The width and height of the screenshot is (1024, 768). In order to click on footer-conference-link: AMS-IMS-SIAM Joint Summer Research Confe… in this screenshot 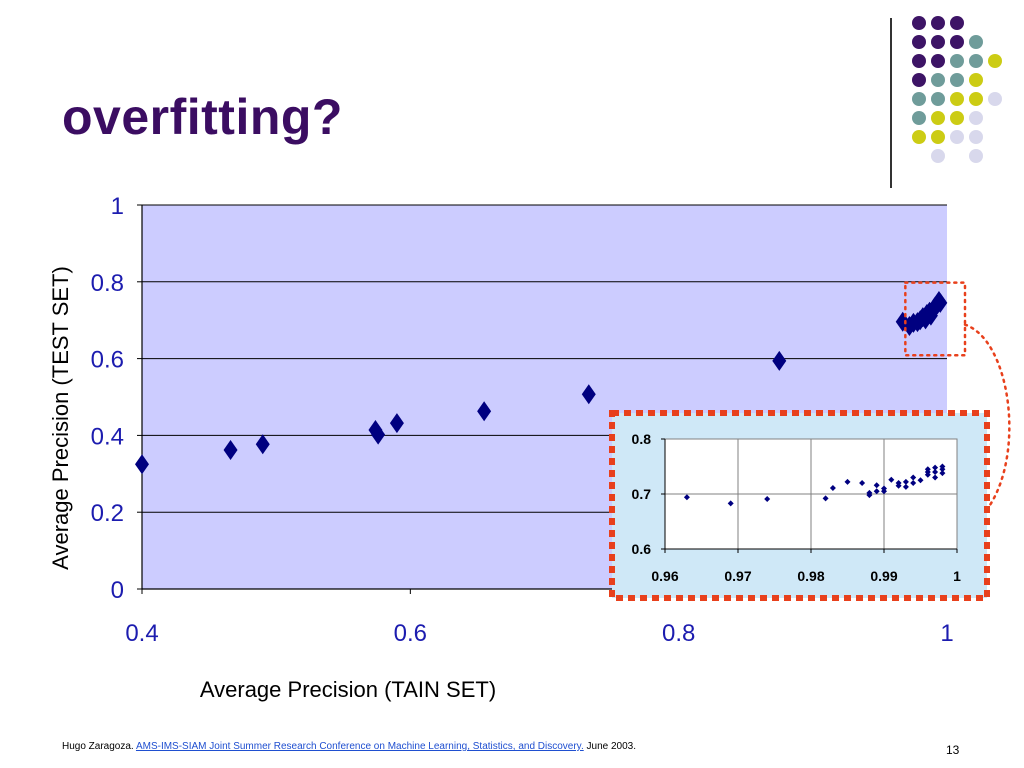, I will do `click(359, 746)`.